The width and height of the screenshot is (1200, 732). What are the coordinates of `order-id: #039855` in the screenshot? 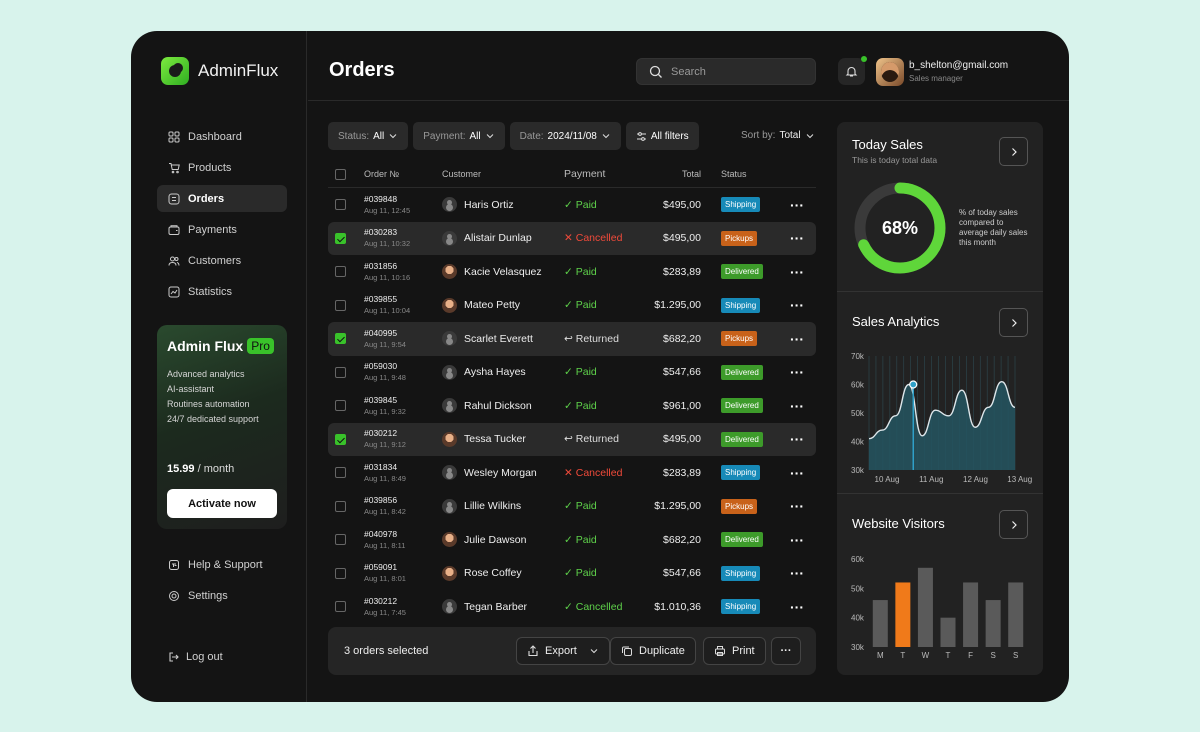 It's located at (381, 299).